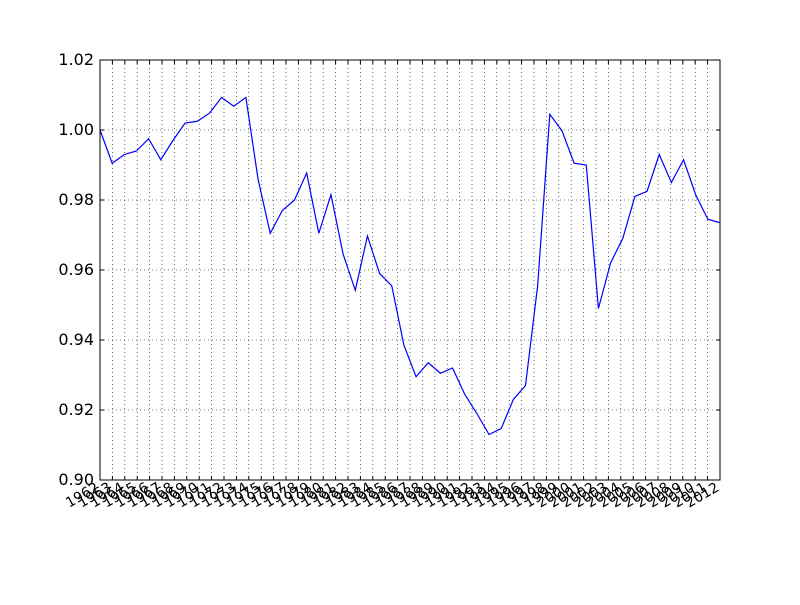 This screenshot has height=605, width=800. I want to click on y-tick-label: 0.98, so click(76, 199).